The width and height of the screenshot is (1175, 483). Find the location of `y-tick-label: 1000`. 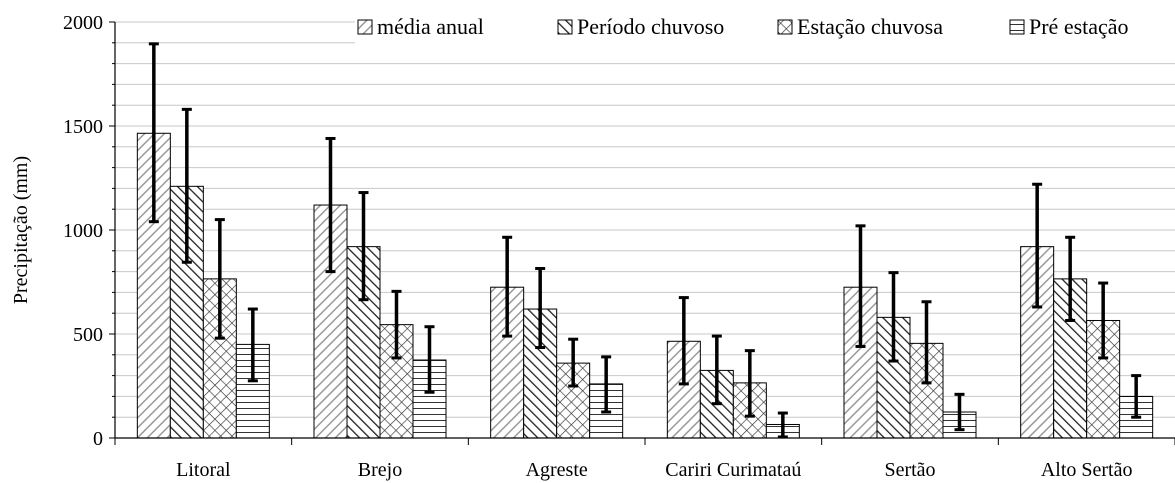

y-tick-label: 1000 is located at coordinates (83, 231).